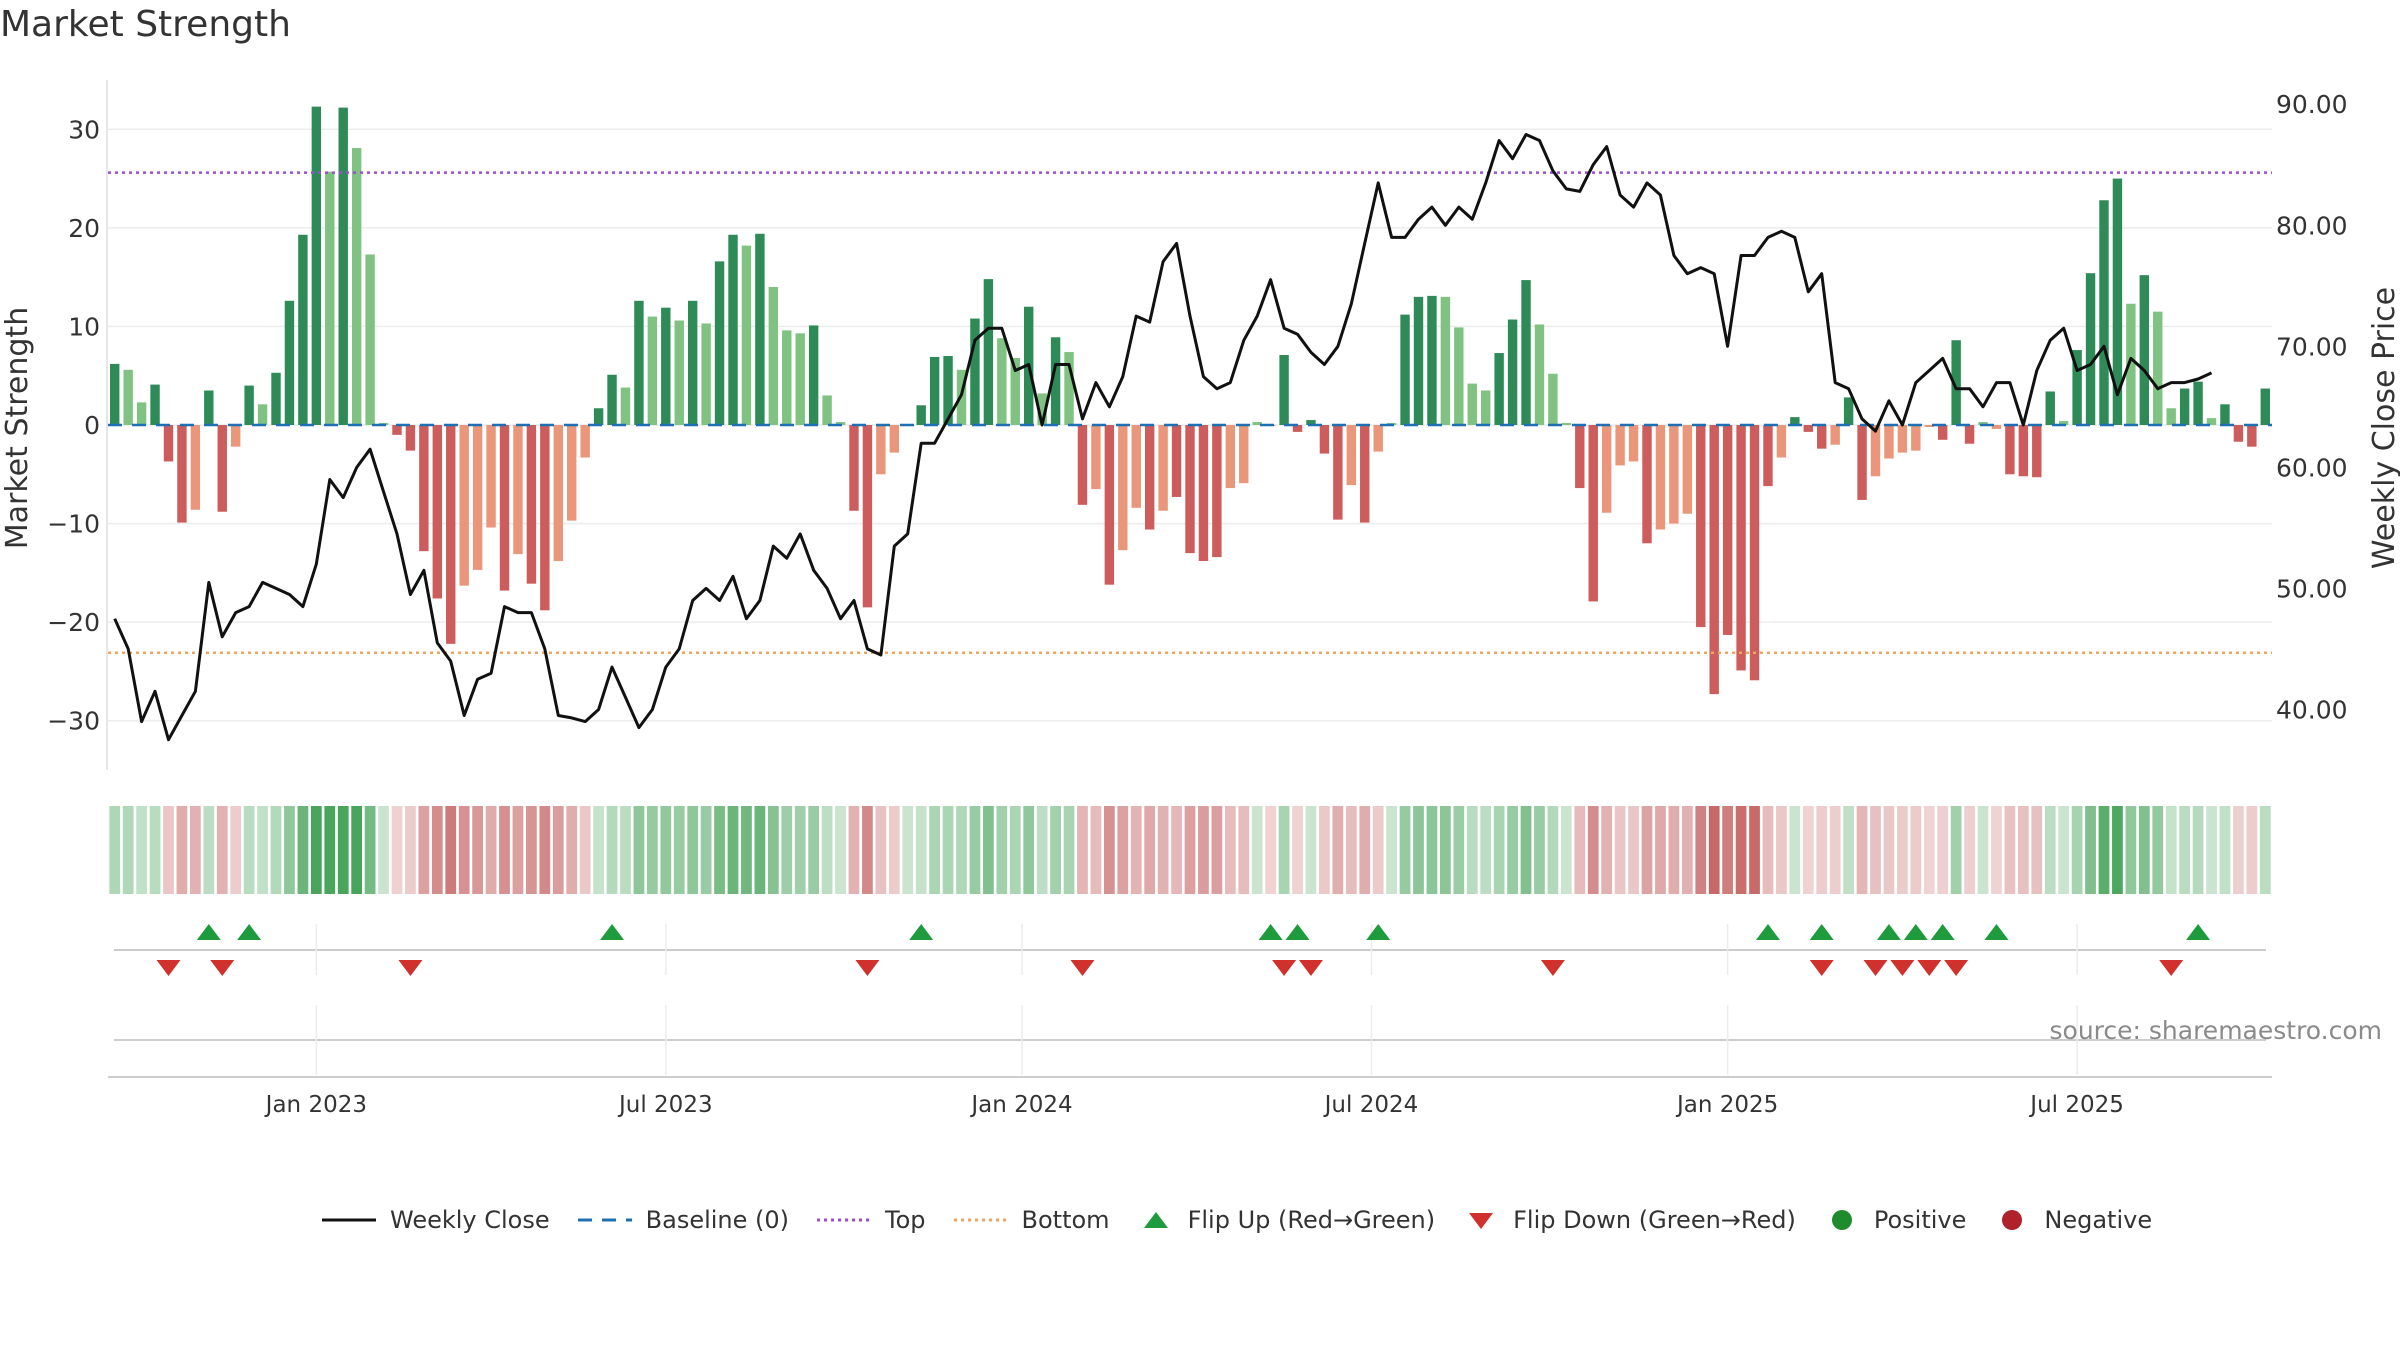 Image resolution: width=2400 pixels, height=1350 pixels. I want to click on bottom-swatch-icon, so click(980, 1220).